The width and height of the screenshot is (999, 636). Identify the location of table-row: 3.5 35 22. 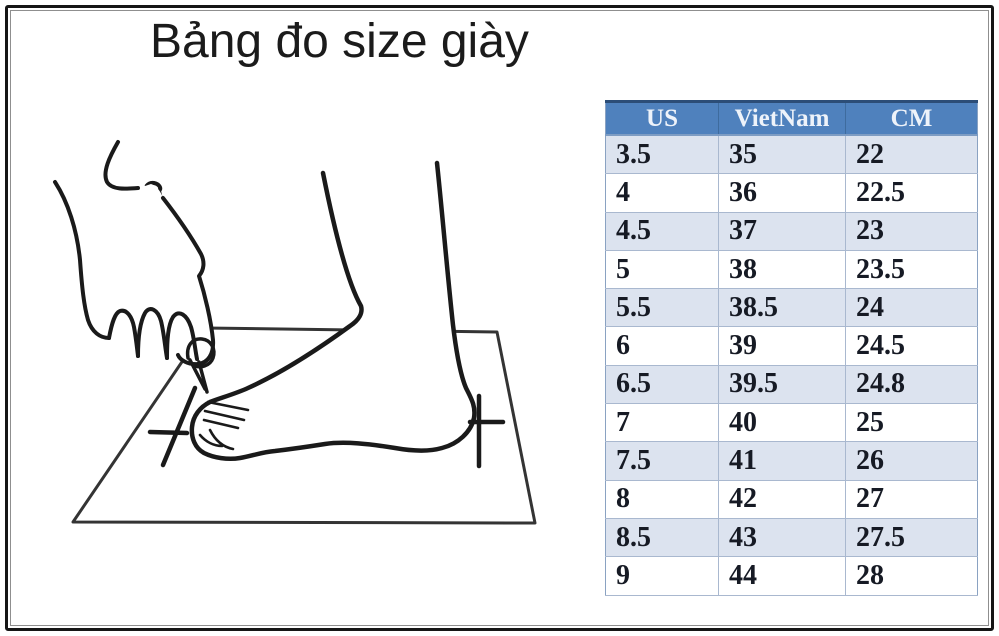
(791, 155).